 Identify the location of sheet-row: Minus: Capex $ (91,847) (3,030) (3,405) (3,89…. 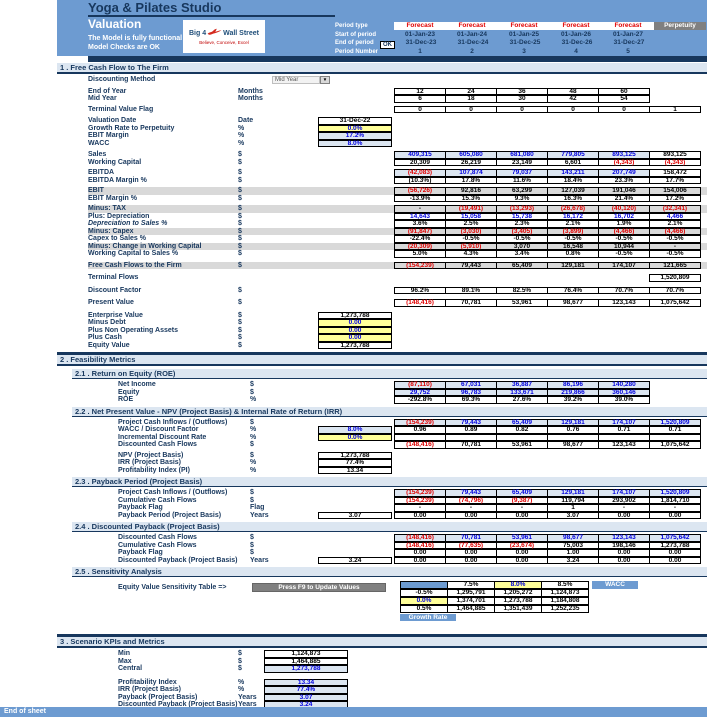
(397, 231).